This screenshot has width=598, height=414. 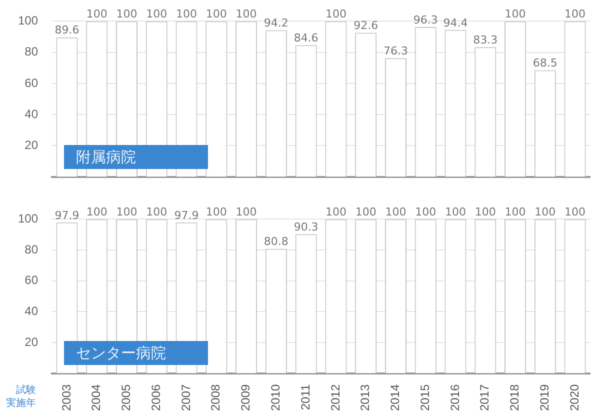 What do you see at coordinates (485, 40) in the screenshot?
I see `data-label: 83.3` at bounding box center [485, 40].